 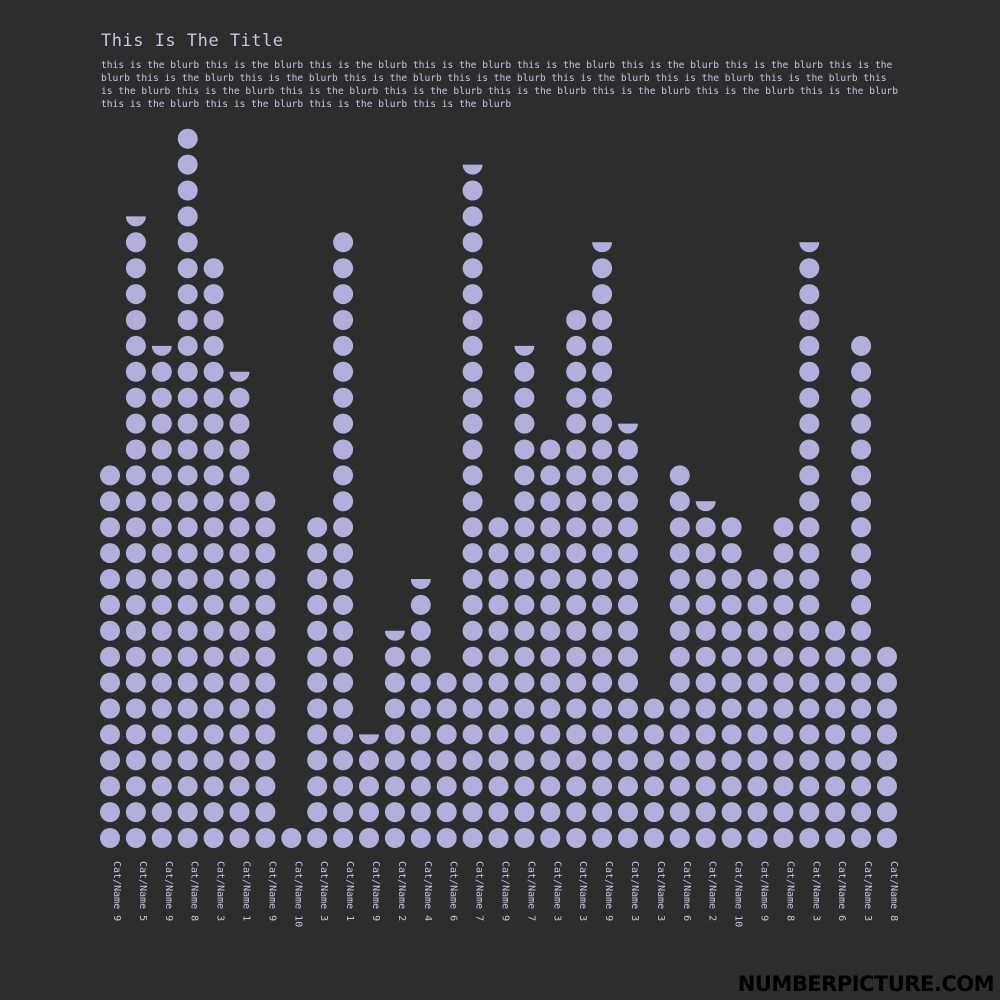 I want to click on category-label: Cat/Name 9, so click(x=764, y=891).